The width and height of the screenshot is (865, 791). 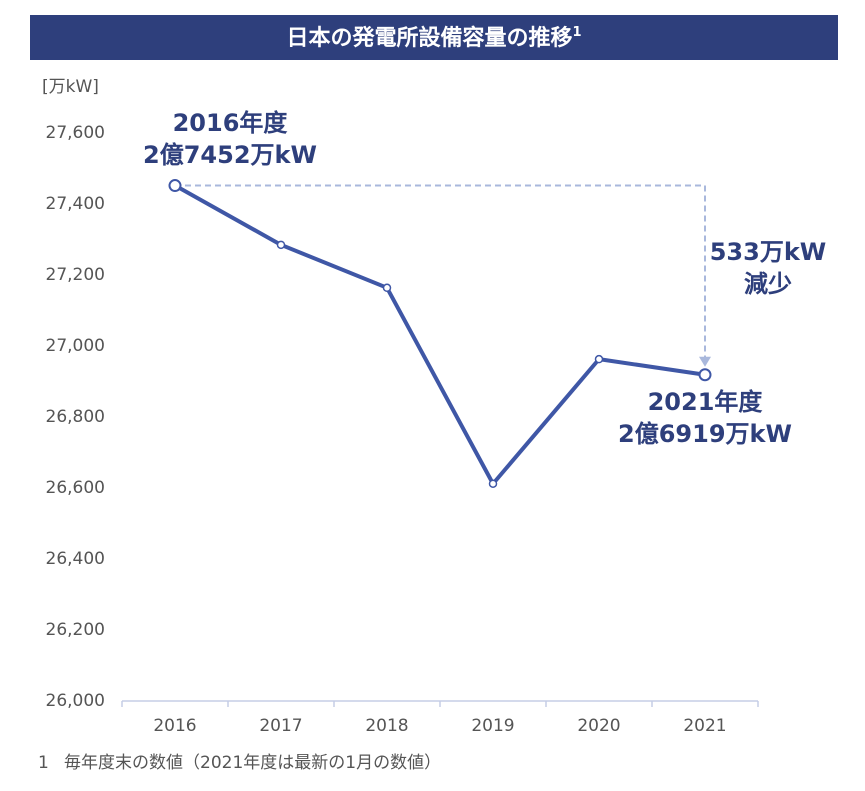 I want to click on y-tick-label: 27,000, so click(x=75, y=346).